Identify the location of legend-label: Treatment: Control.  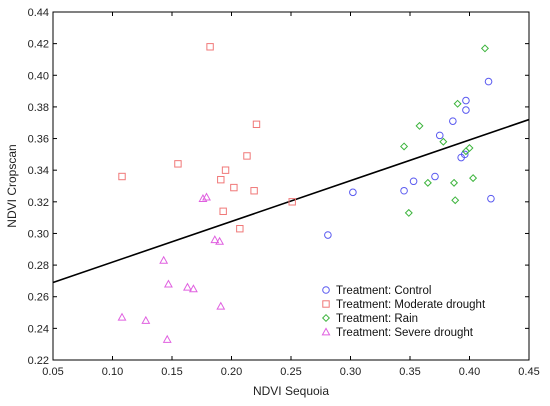
(383, 291).